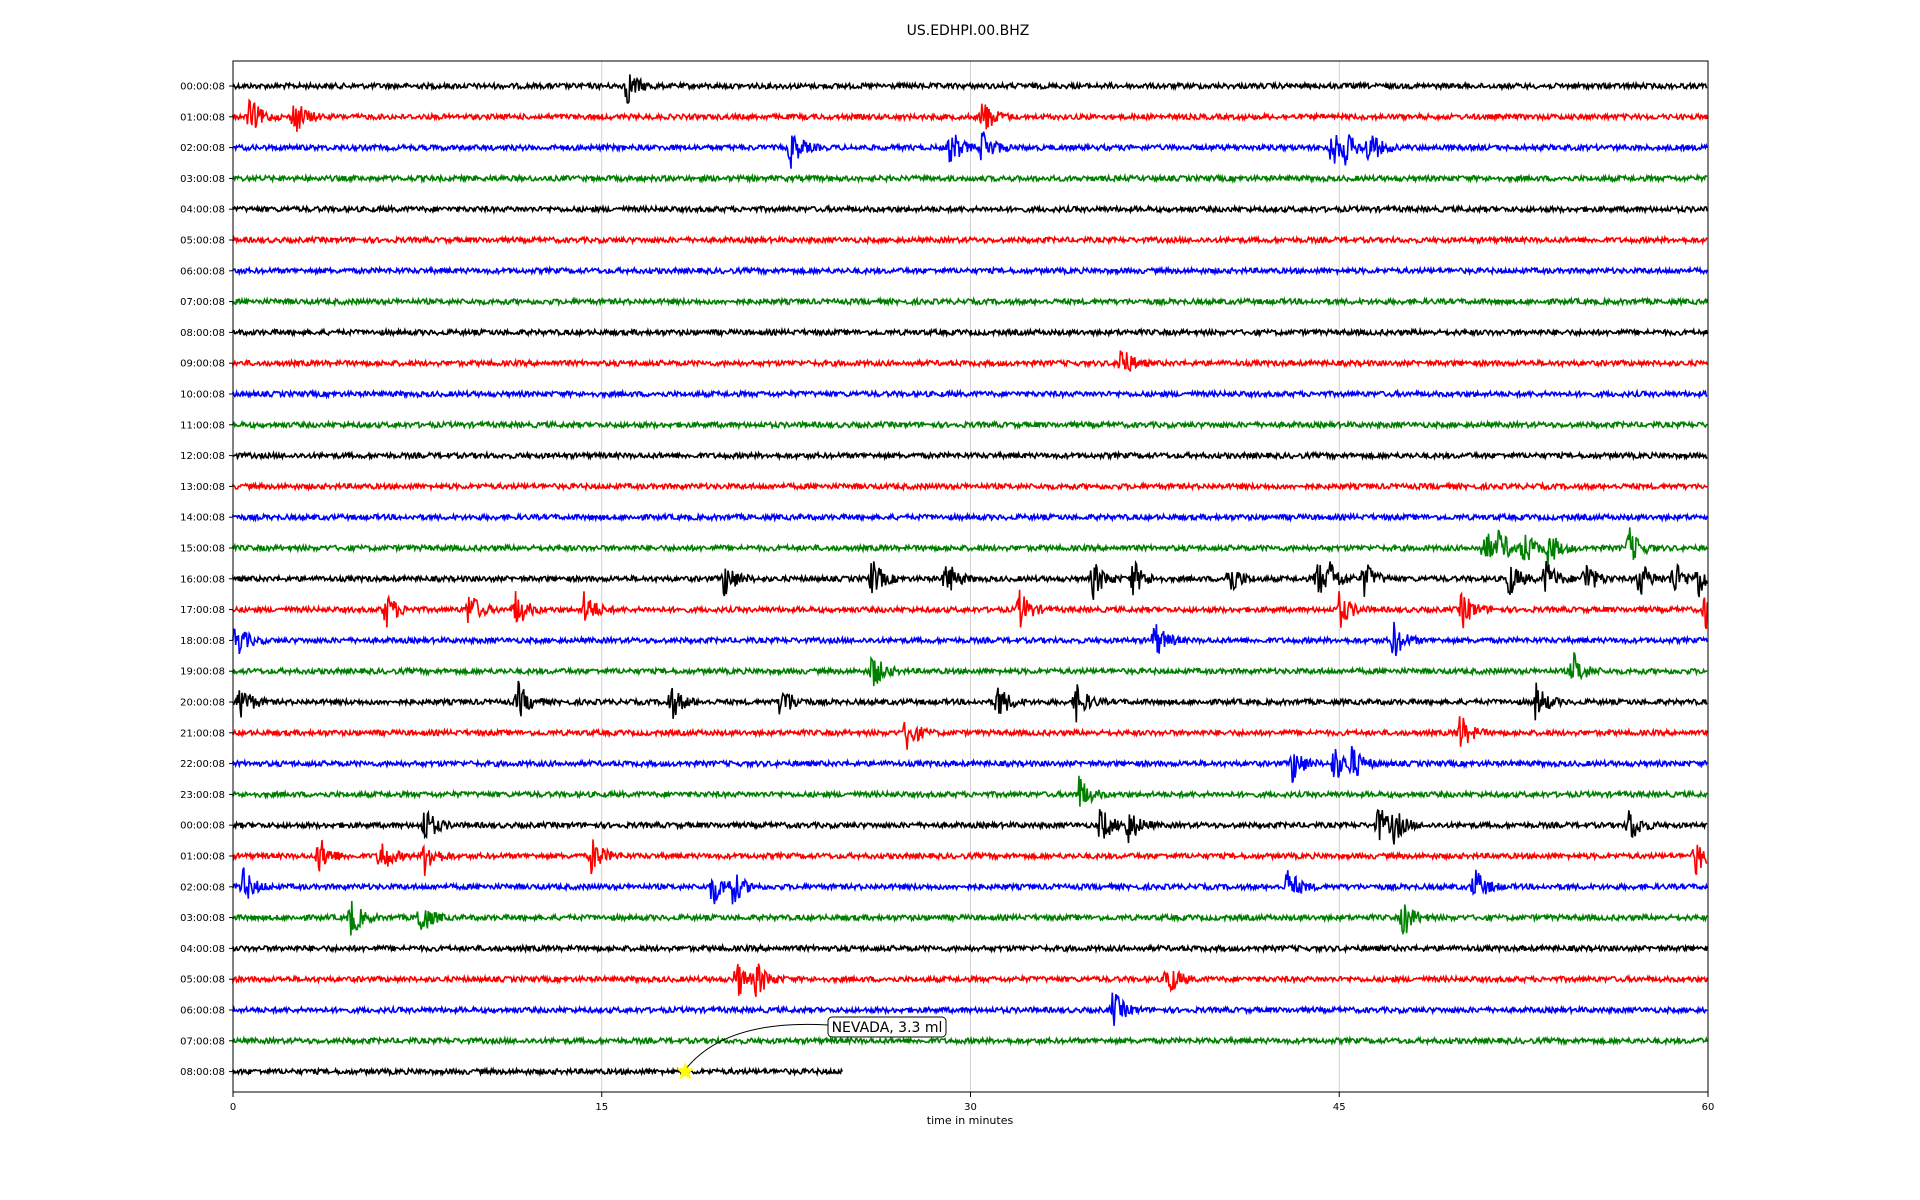  What do you see at coordinates (756, 1046) in the screenshot?
I see `annotation-arrow` at bounding box center [756, 1046].